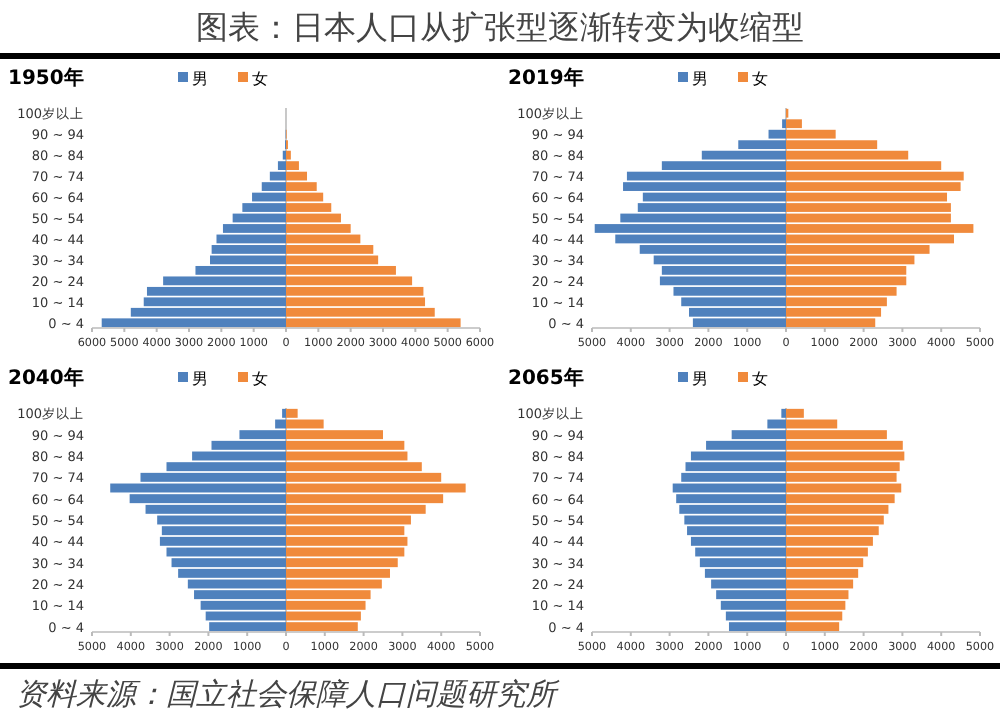 The width and height of the screenshot is (1000, 720). What do you see at coordinates (46, 78) in the screenshot?
I see `chart-title: 1950年` at bounding box center [46, 78].